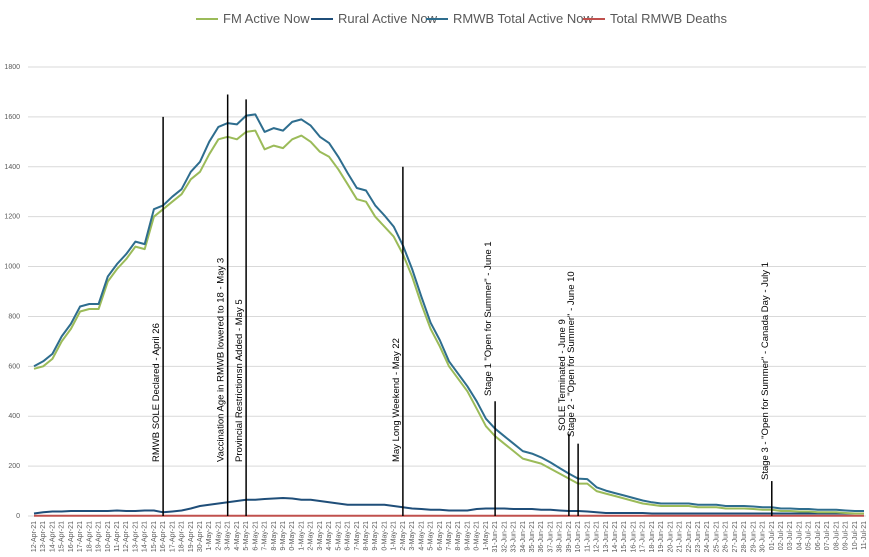 Image resolution: width=869 pixels, height=557 pixels. I want to click on x-tick-label: 33-Jun-21, so click(514, 537).